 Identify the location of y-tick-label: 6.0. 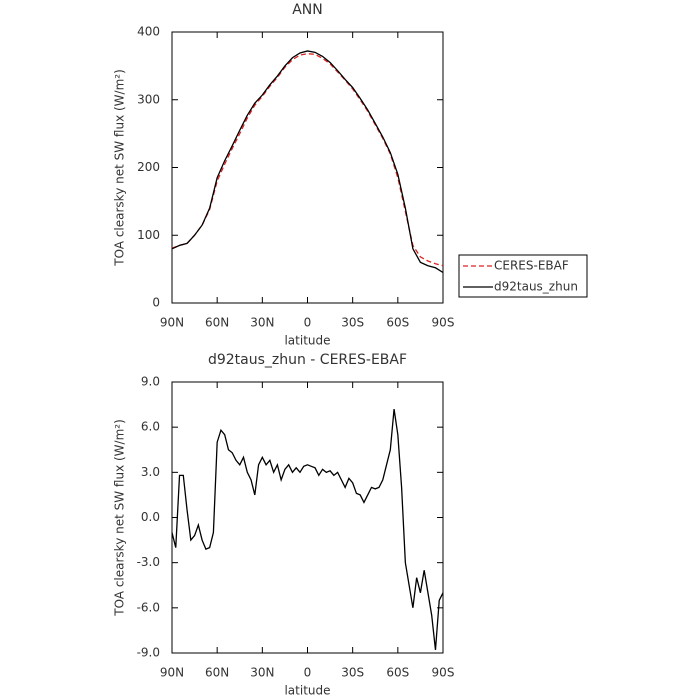
(150, 427).